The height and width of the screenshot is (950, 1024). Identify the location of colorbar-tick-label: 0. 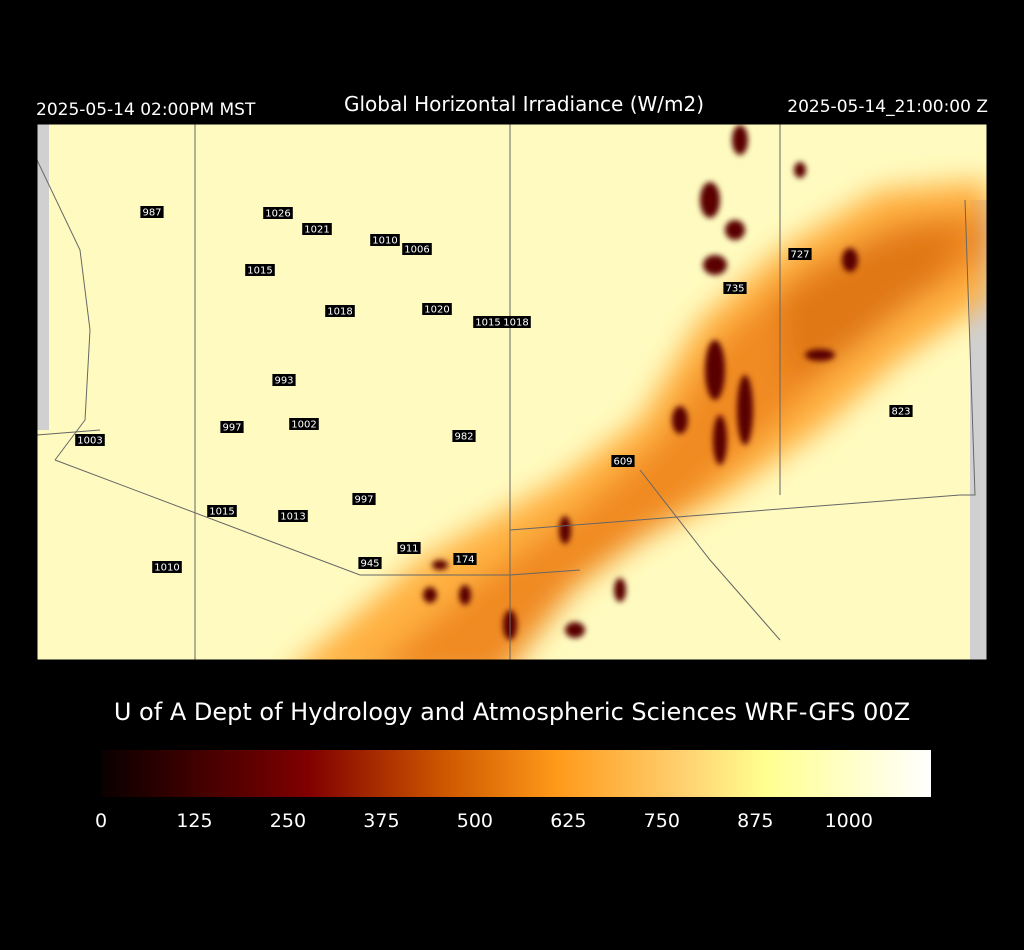
(101, 821).